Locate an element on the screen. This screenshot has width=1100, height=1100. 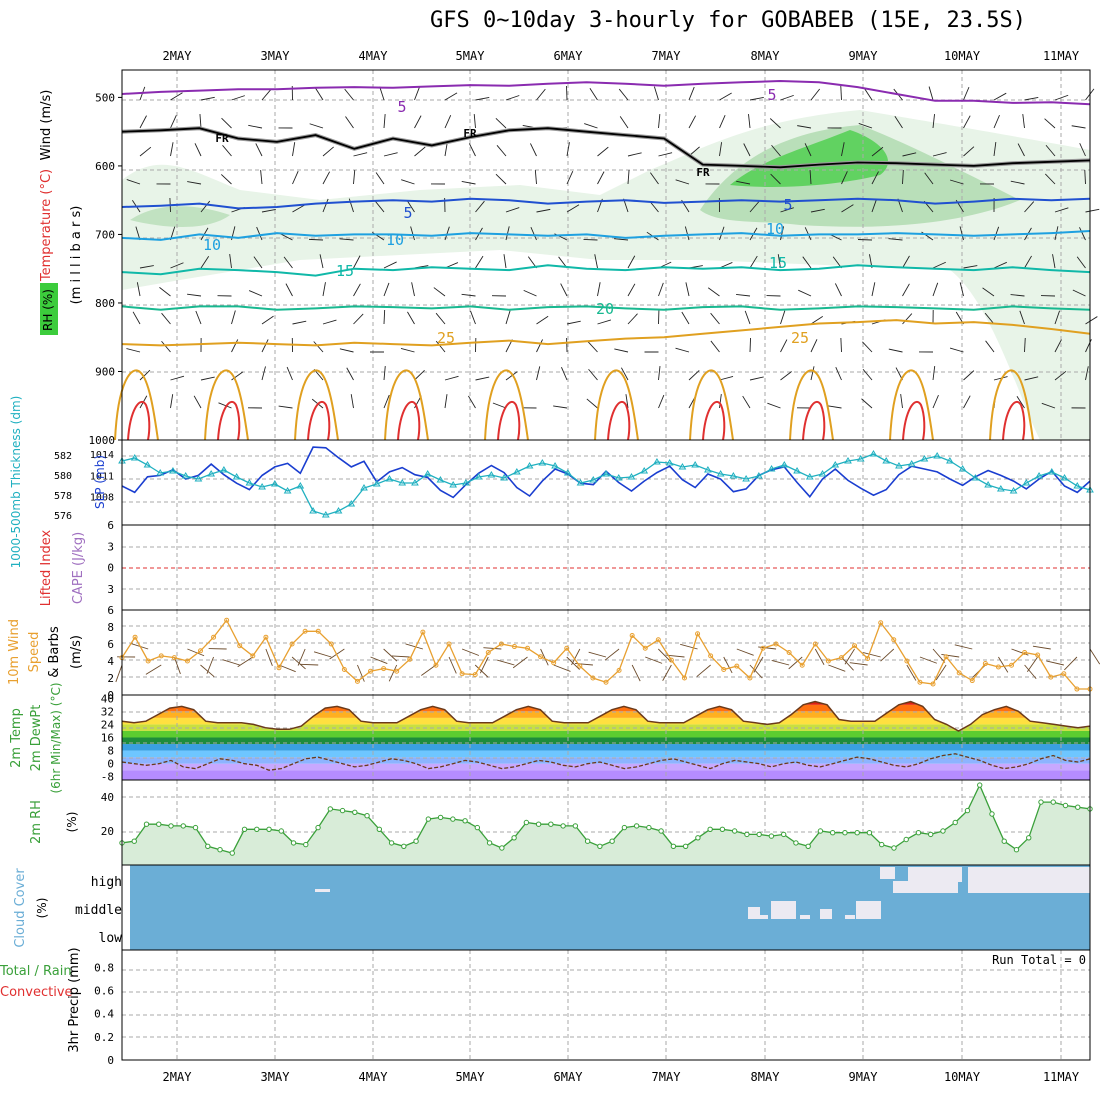
heating-contour is located at coordinates (911, 405).